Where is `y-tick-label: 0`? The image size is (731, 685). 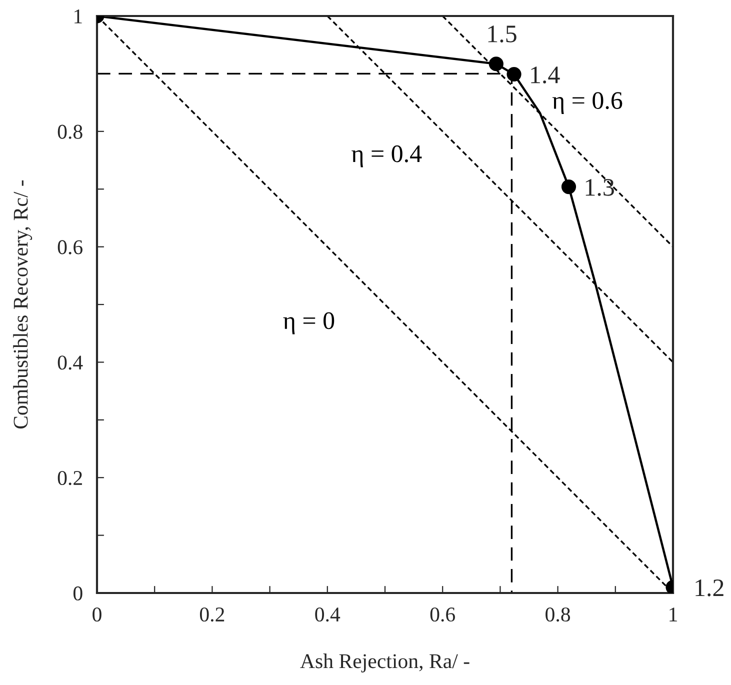
y-tick-label: 0 is located at coordinates (77, 593).